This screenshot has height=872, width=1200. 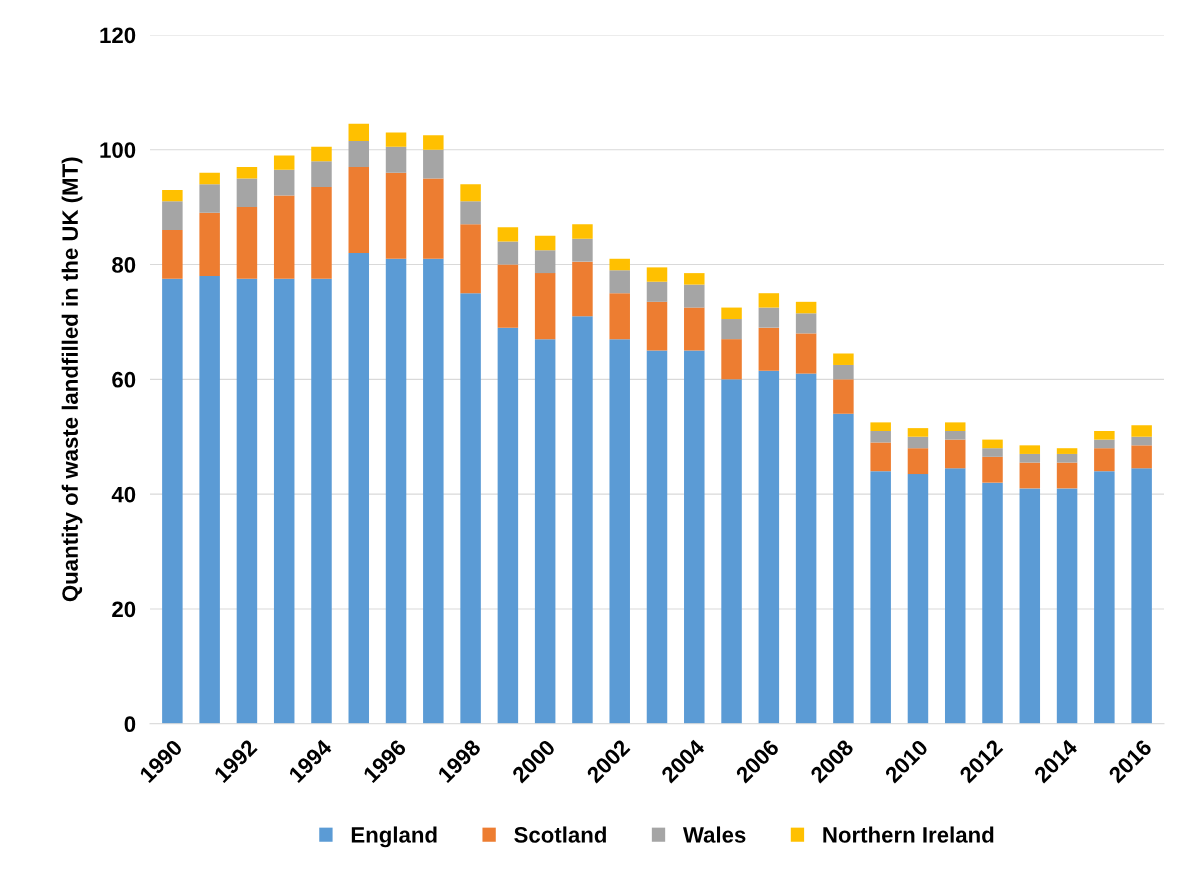 What do you see at coordinates (124, 265) in the screenshot?
I see `y-tick-label: 80` at bounding box center [124, 265].